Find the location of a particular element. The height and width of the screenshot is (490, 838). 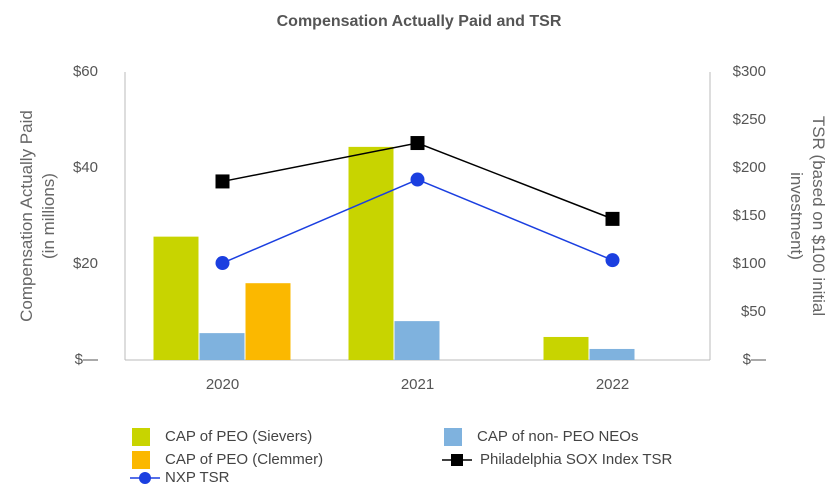

chart-title: Compensation Actually Paid and TSR is located at coordinates (419, 21).